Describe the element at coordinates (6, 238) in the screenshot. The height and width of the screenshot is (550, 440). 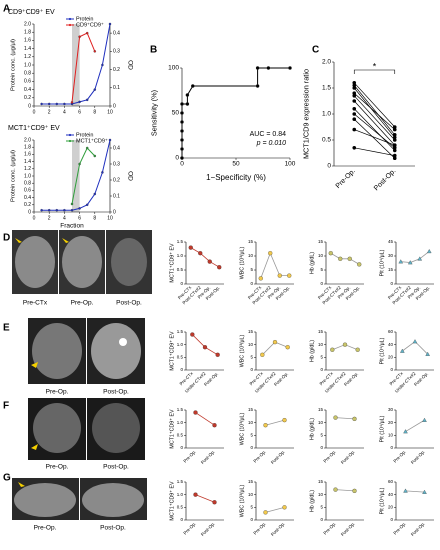
I see `panel-label: D` at that location.